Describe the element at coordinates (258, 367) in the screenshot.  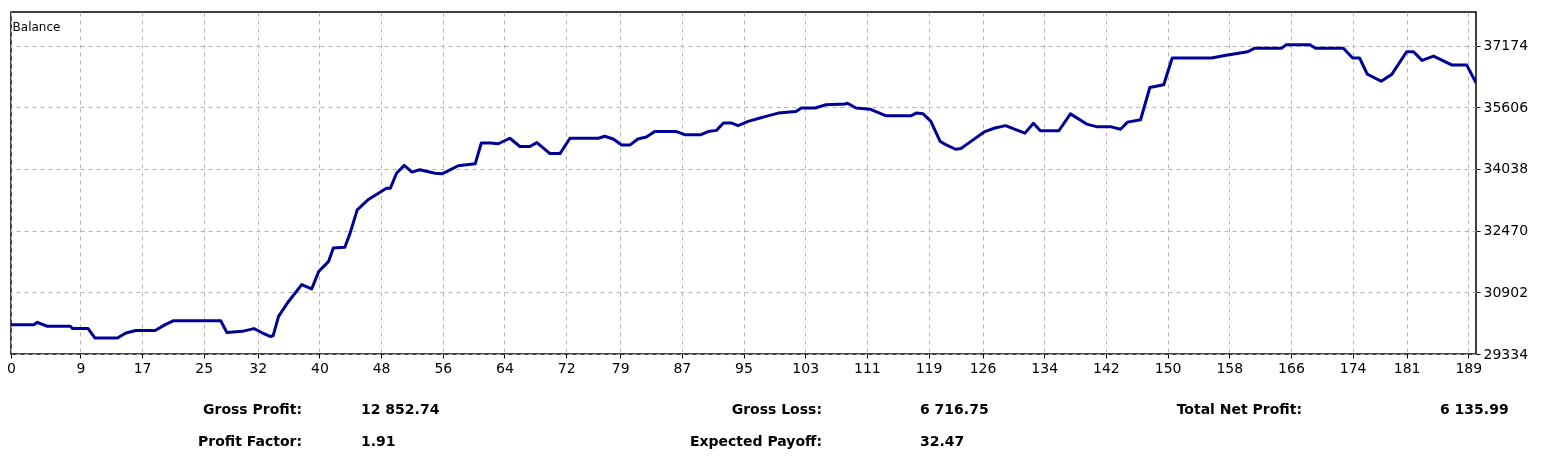
I see `x-tick-label: 32` at that location.